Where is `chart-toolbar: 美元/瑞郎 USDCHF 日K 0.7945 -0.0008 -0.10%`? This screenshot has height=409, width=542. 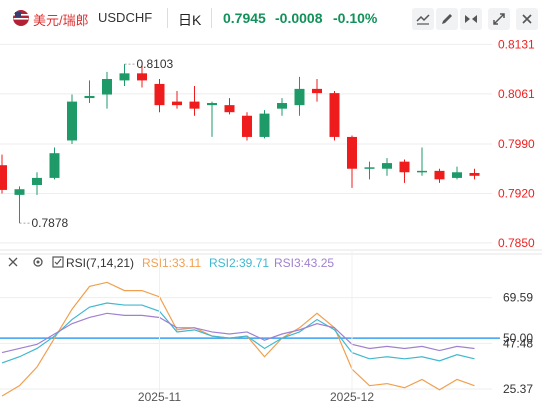
chart-toolbar: 美元/瑞郎 USDCHF 日K 0.7945 -0.0008 -0.10% is located at coordinates (271, 19).